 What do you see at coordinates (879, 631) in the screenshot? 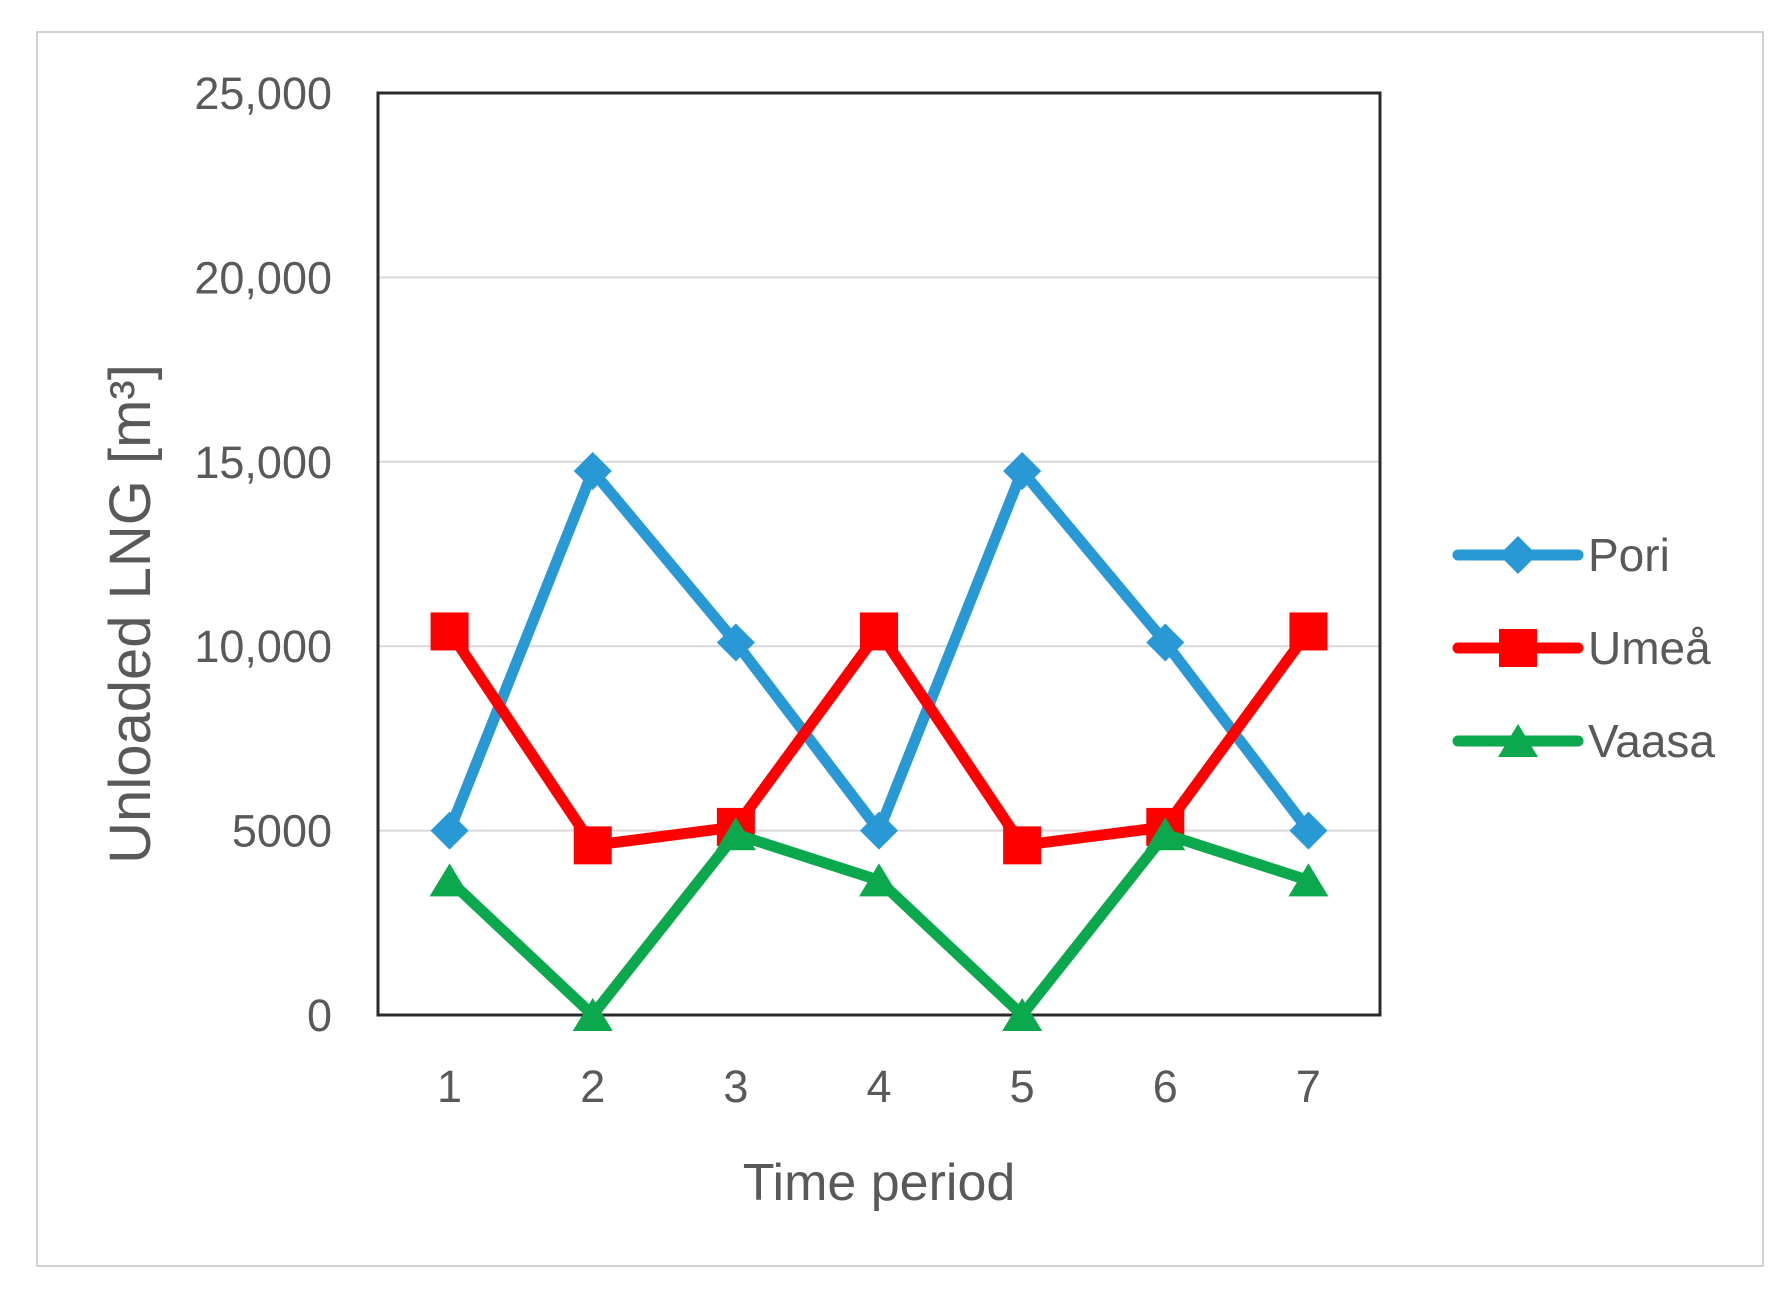
I see `series-umeå-marker-4` at bounding box center [879, 631].